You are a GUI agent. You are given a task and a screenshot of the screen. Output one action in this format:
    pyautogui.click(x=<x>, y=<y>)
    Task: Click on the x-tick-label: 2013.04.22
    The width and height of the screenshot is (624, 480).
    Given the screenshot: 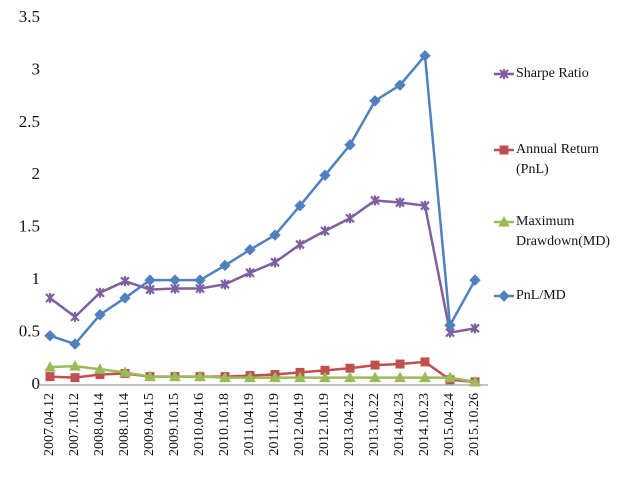 What is the action you would take?
    pyautogui.click(x=349, y=424)
    